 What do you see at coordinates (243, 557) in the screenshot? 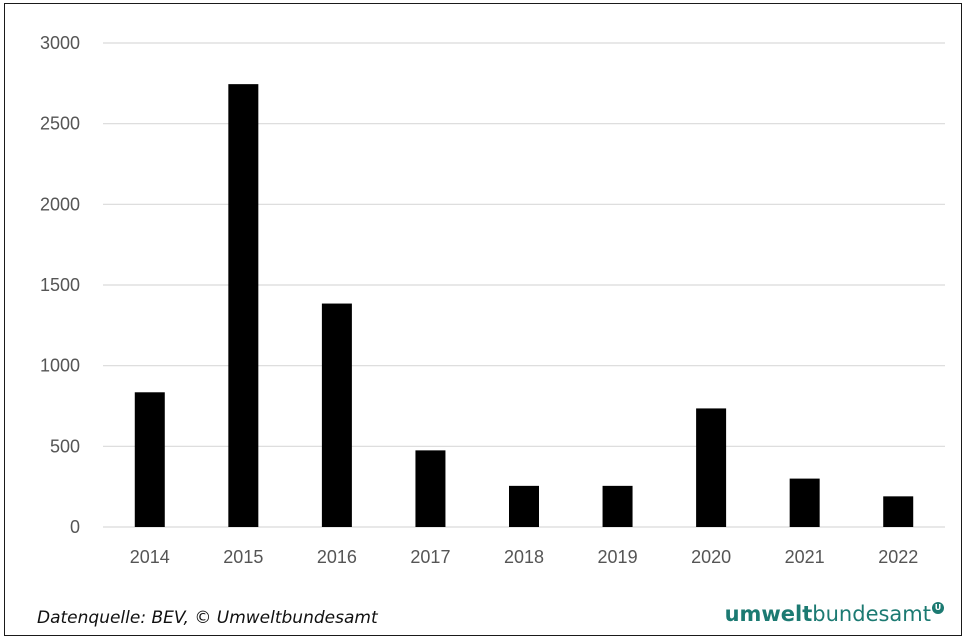
I see `x-tick-label: 2015` at bounding box center [243, 557].